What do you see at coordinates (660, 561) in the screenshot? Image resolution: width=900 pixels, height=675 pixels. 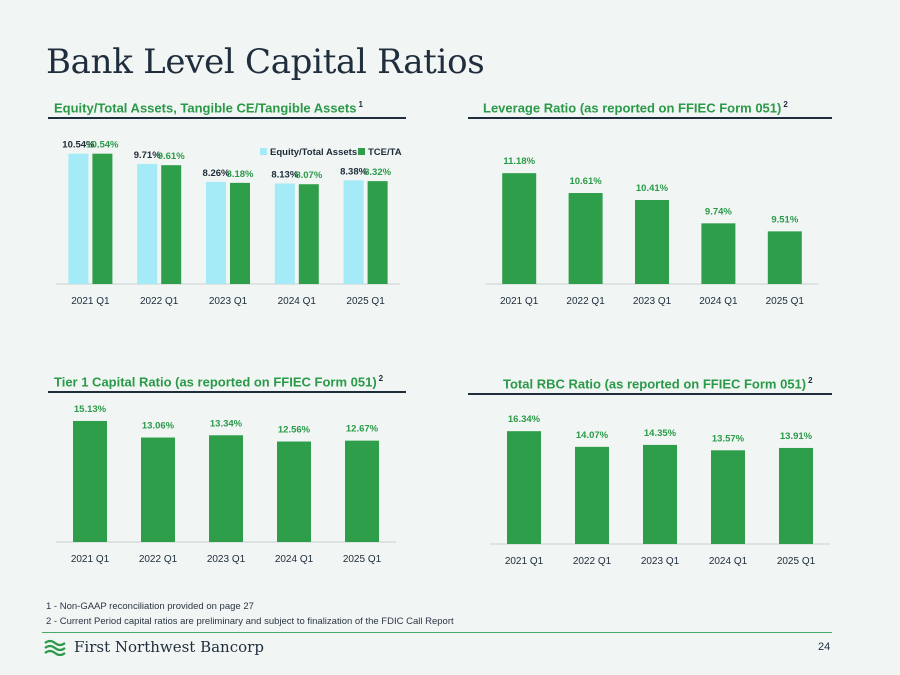 I see `rbc-tick-label: 2023 Q1` at bounding box center [660, 561].